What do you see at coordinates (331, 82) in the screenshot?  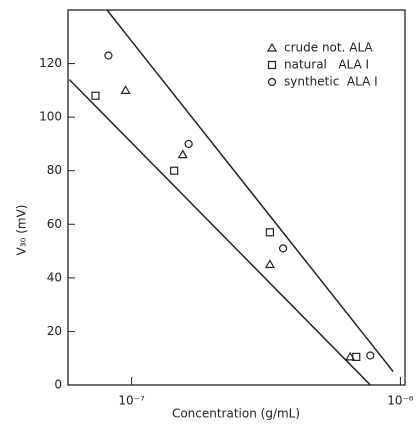 I see `legend-label: synthetic ALA I` at bounding box center [331, 82].